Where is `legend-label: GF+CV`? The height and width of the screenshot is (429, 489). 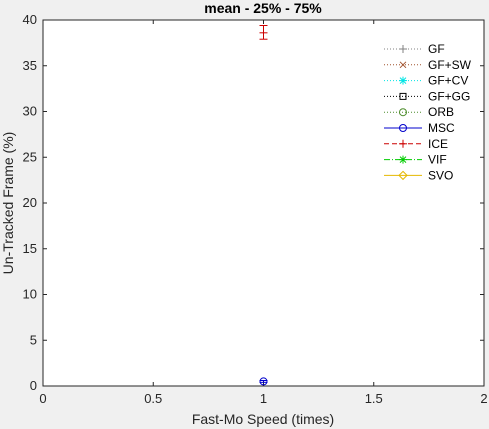
legend-label: GF+CV is located at coordinates (448, 81).